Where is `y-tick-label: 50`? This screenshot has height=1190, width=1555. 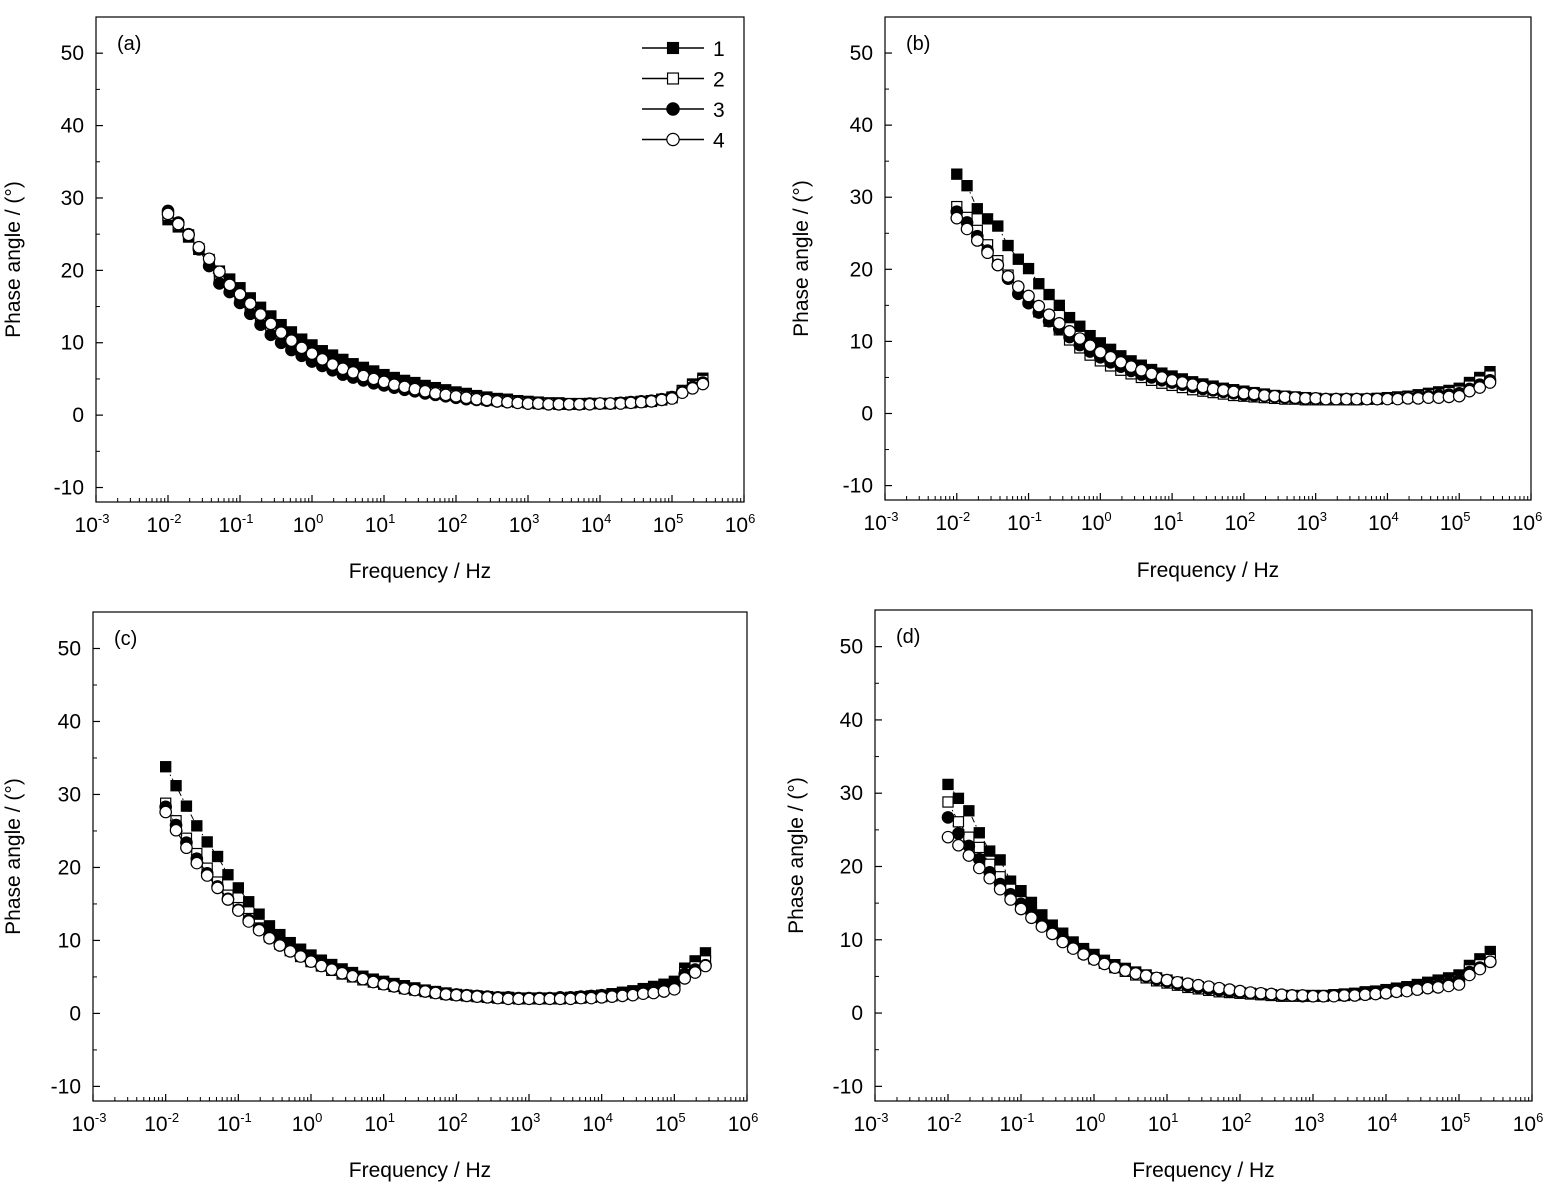 y-tick-label: 50 is located at coordinates (72, 53).